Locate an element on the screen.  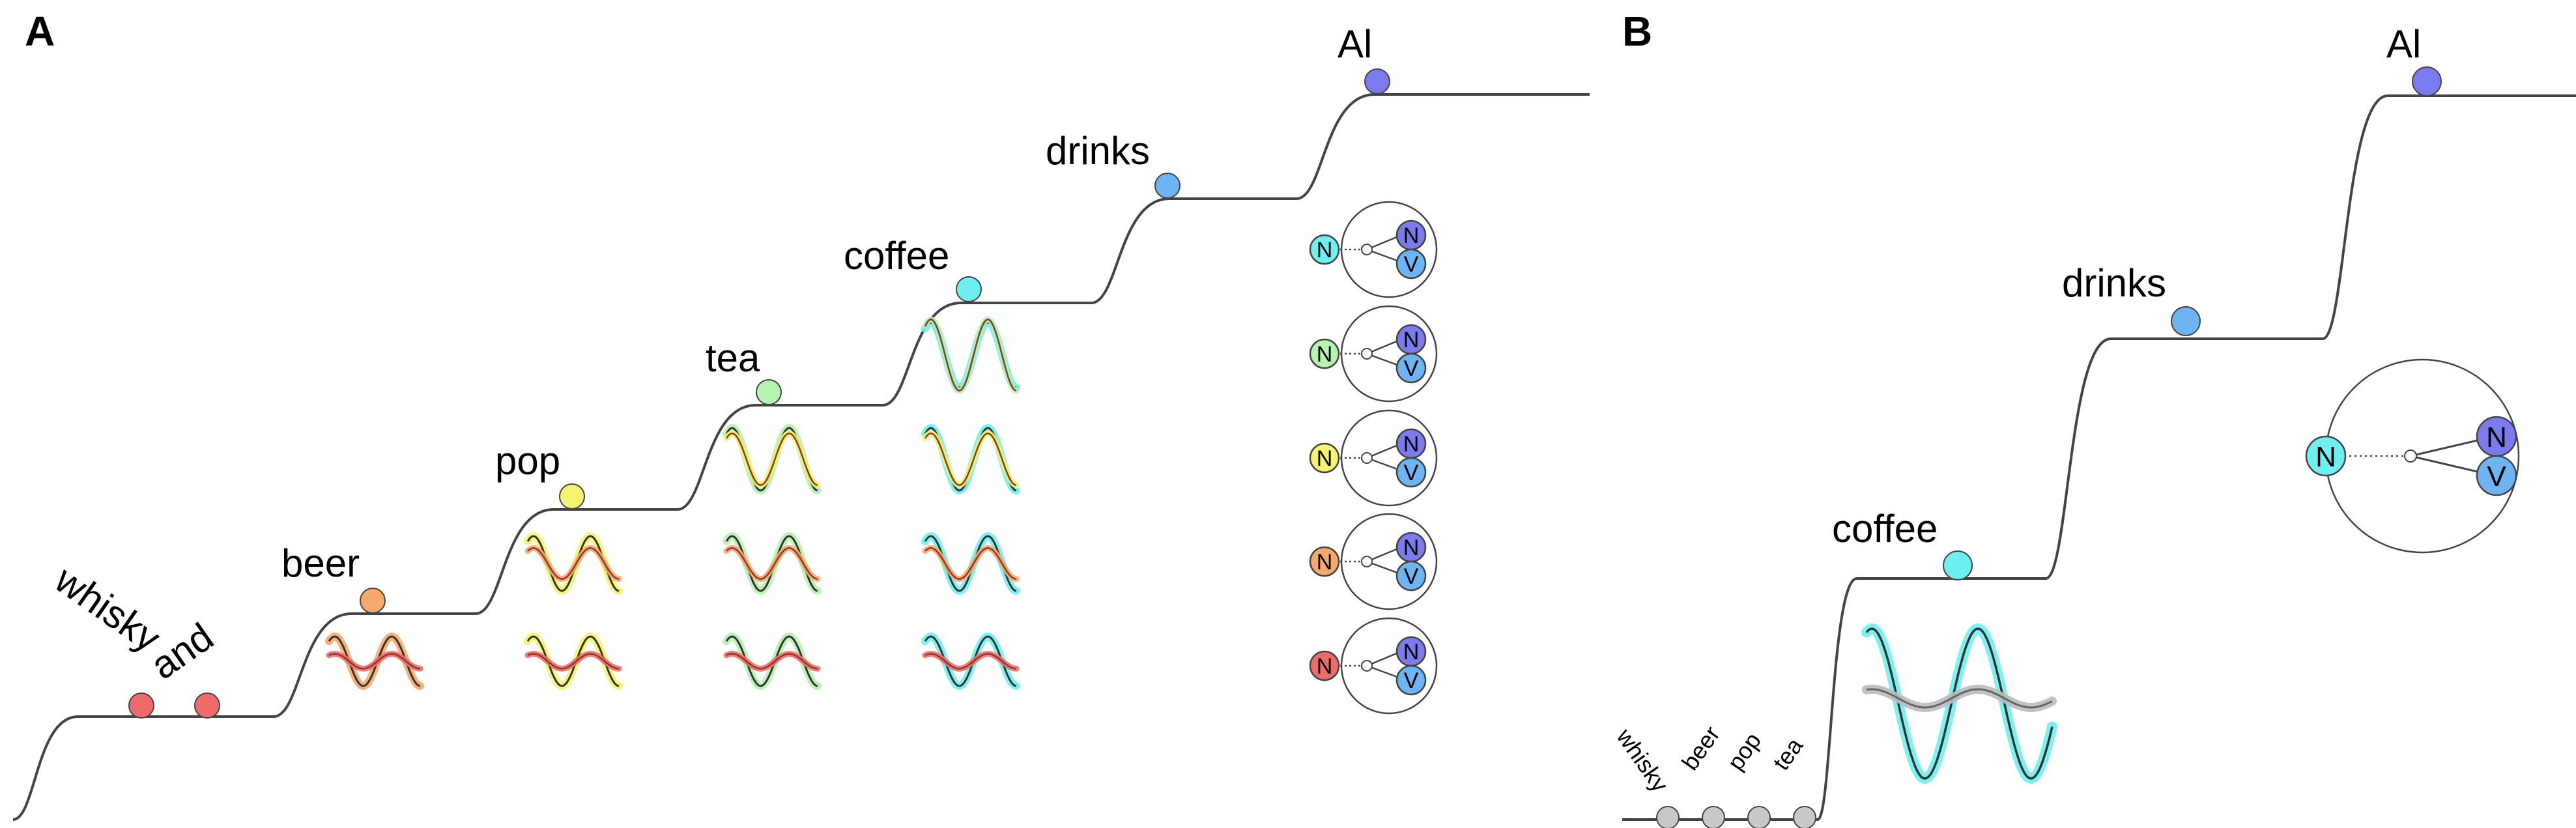
small-word-tea: tea is located at coordinates (1788, 753).